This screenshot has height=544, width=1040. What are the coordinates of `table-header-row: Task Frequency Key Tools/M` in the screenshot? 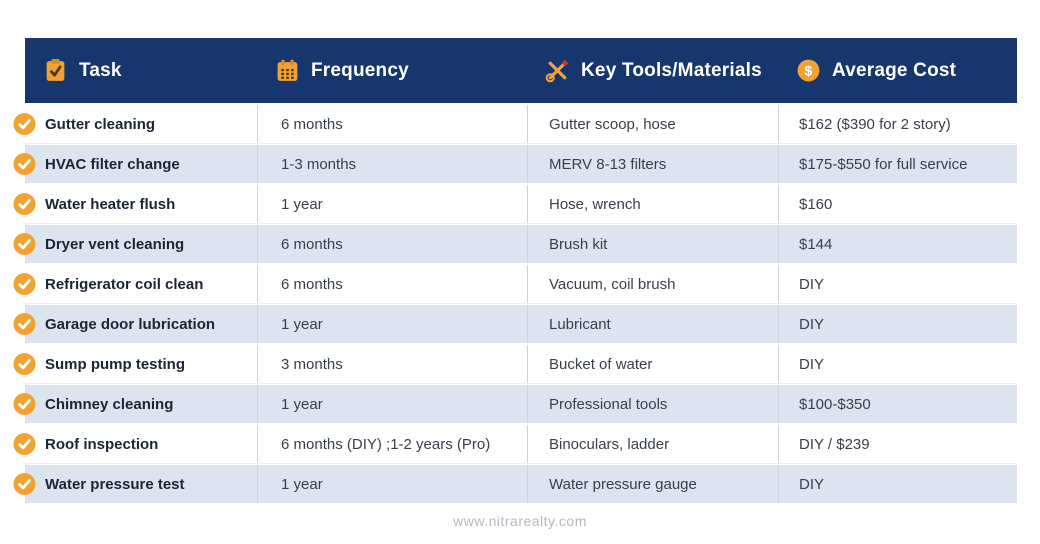 It's located at (521, 70).